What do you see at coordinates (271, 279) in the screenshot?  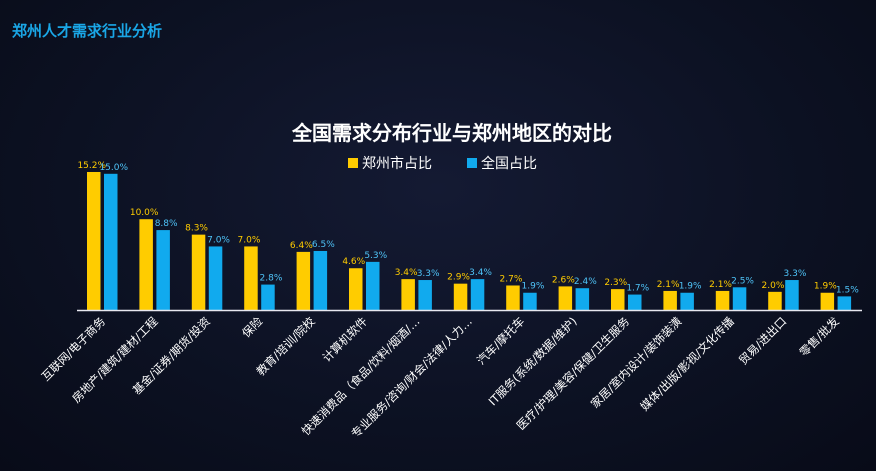 I see `data-label: 2.8%` at bounding box center [271, 279].